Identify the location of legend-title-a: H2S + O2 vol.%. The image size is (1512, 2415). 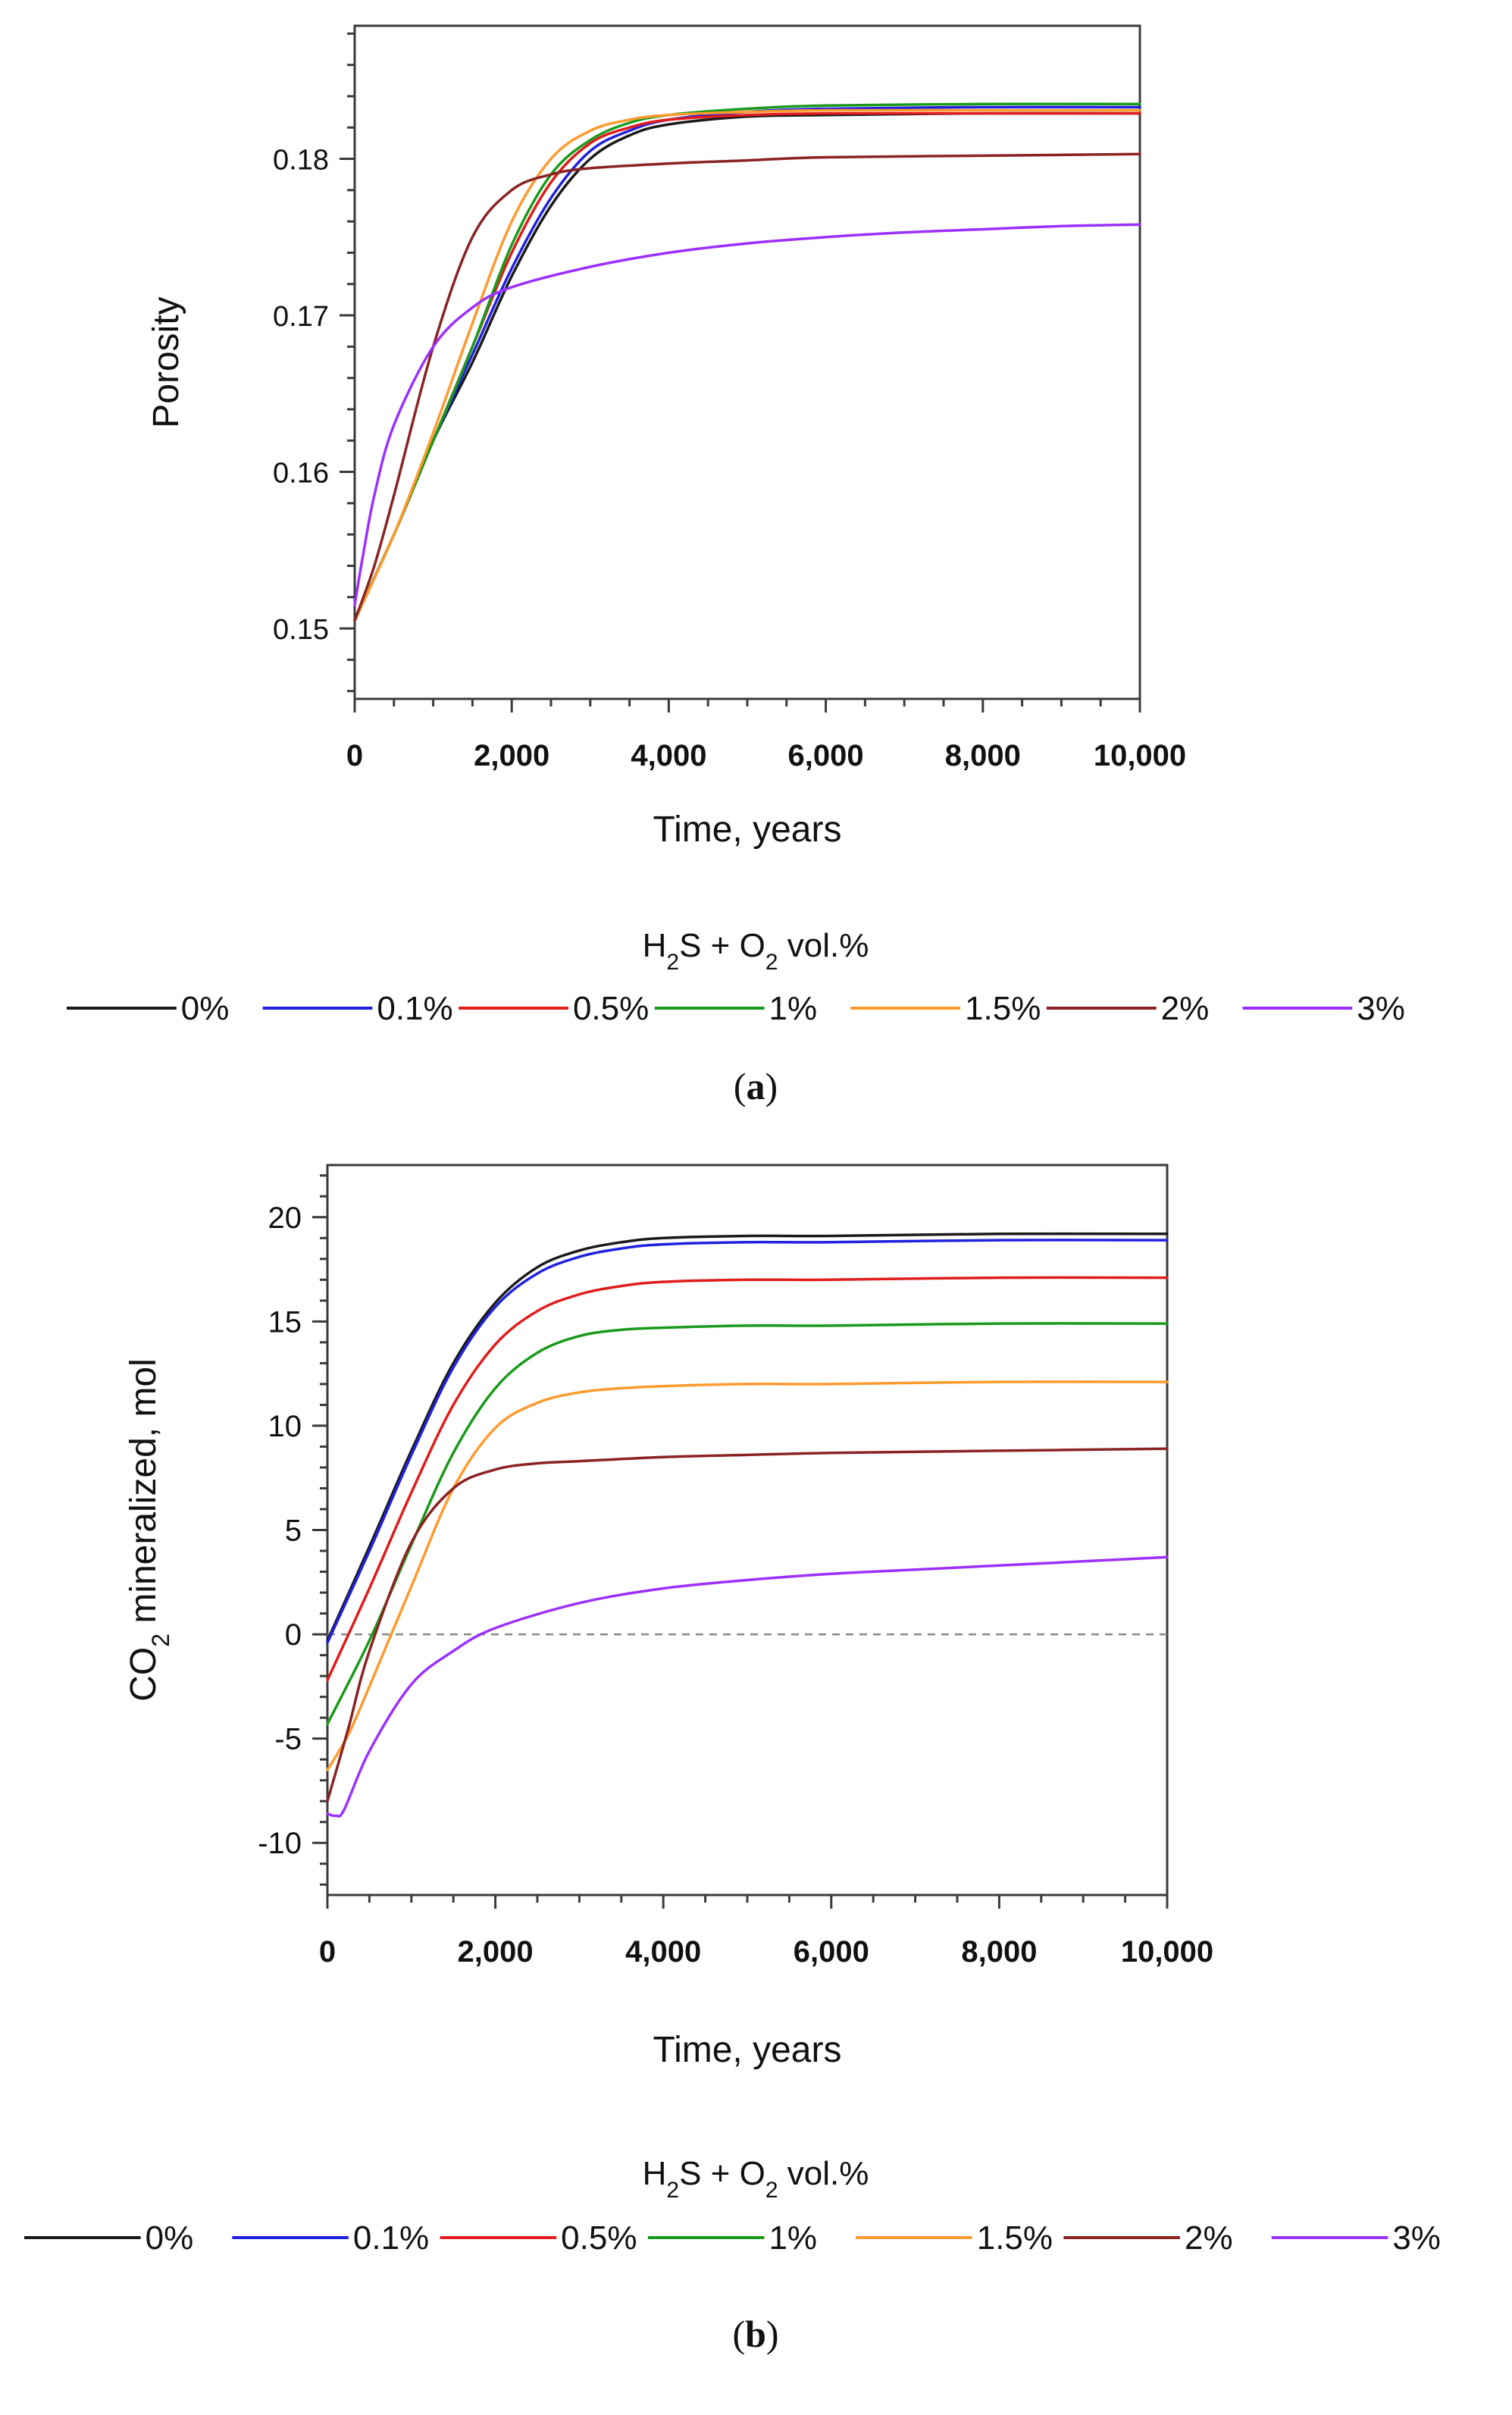
(756, 951).